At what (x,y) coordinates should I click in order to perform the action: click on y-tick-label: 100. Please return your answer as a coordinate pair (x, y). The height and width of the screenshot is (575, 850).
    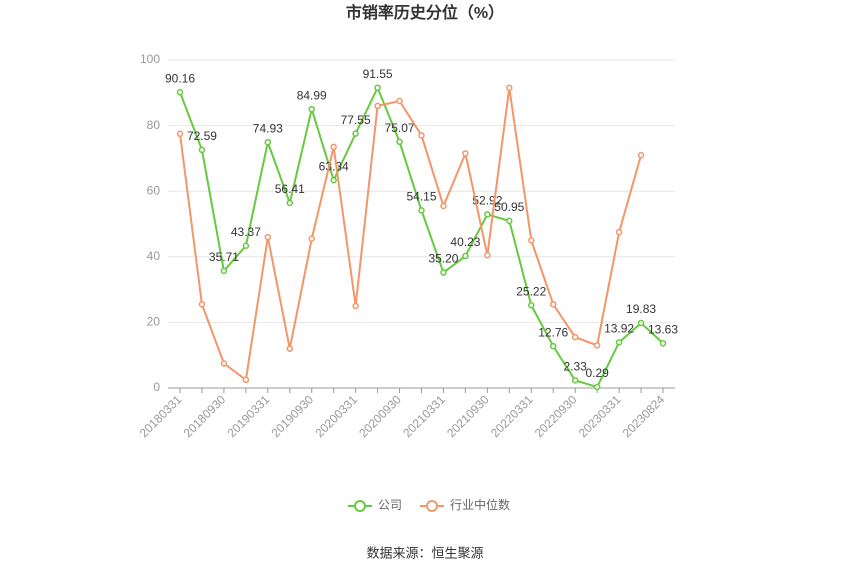
    Looking at the image, I should click on (150, 59).